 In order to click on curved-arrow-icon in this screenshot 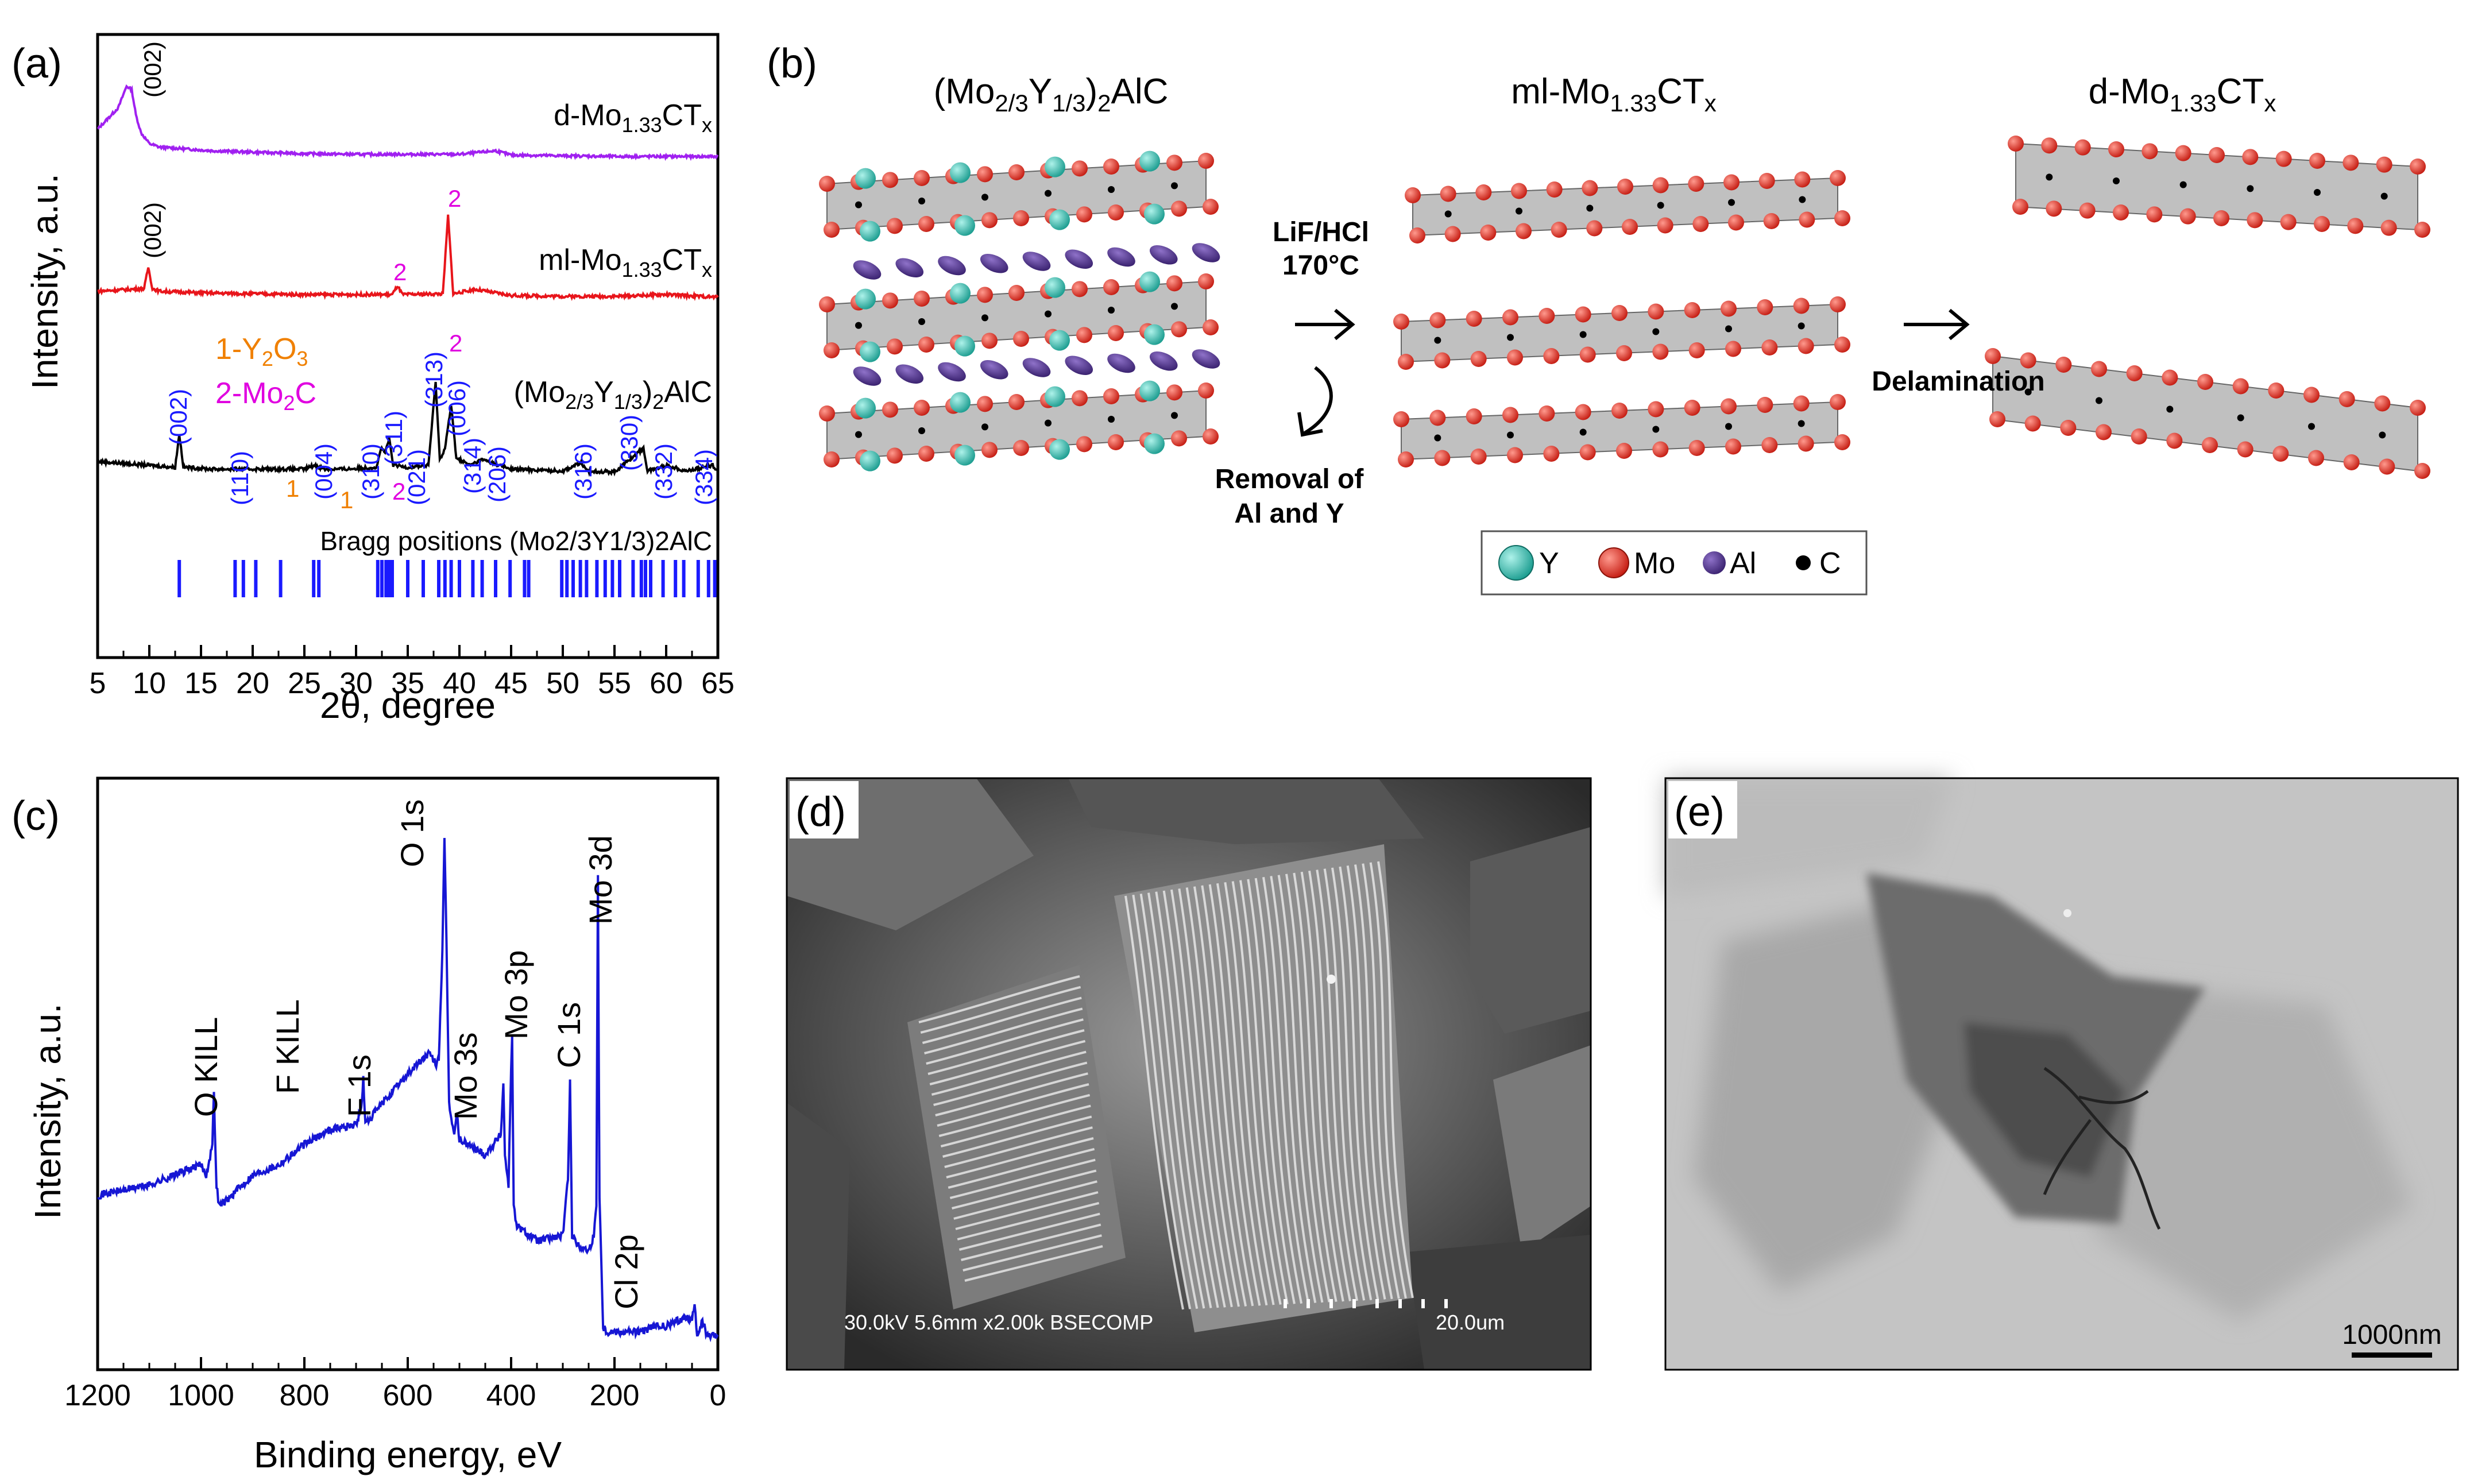, I will do `click(1315, 401)`.